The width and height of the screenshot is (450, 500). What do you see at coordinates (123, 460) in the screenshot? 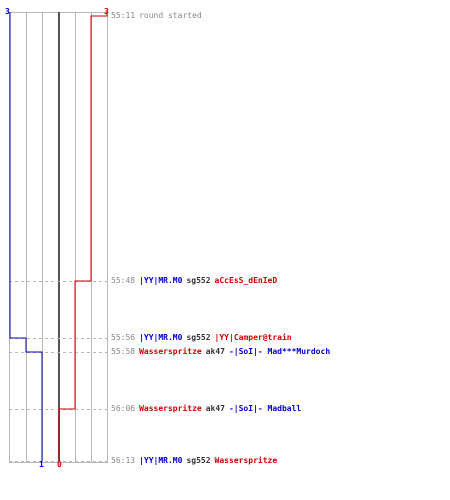
I see `event-time: 56:13` at bounding box center [123, 460].